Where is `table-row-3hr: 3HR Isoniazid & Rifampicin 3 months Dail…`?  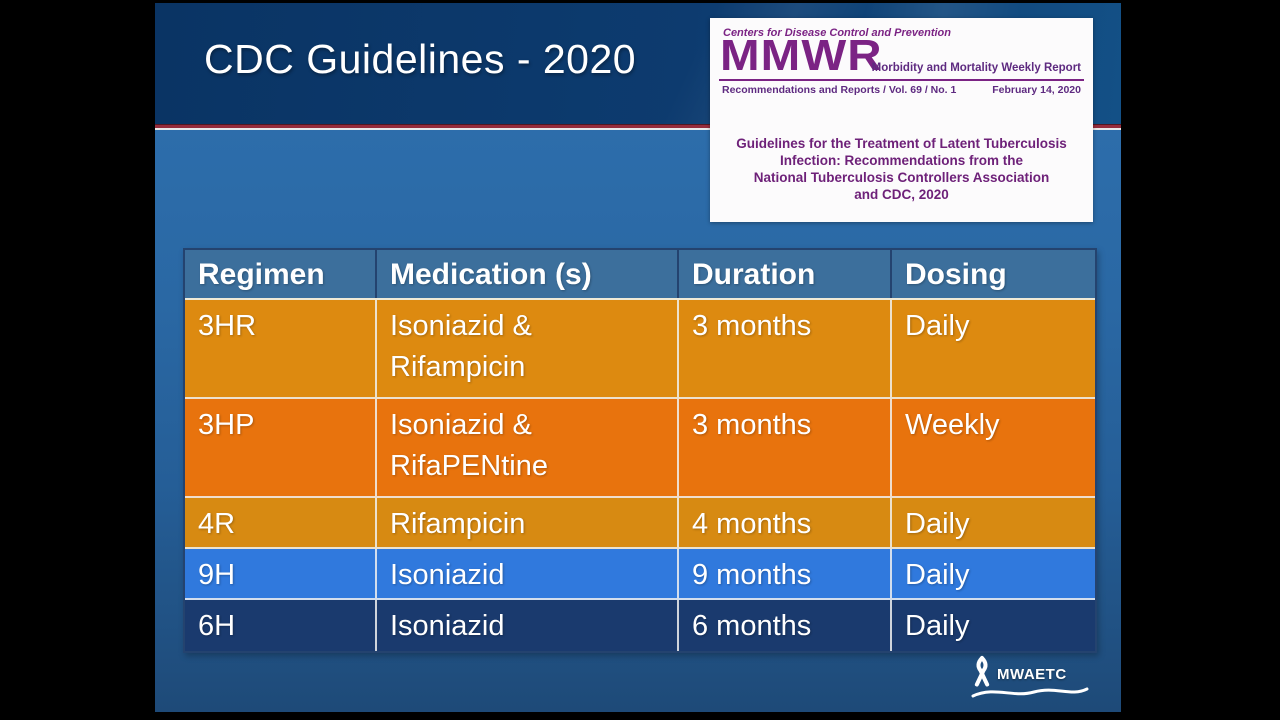 table-row-3hr: 3HR Isoniazid & Rifampicin 3 months Dail… is located at coordinates (640, 349).